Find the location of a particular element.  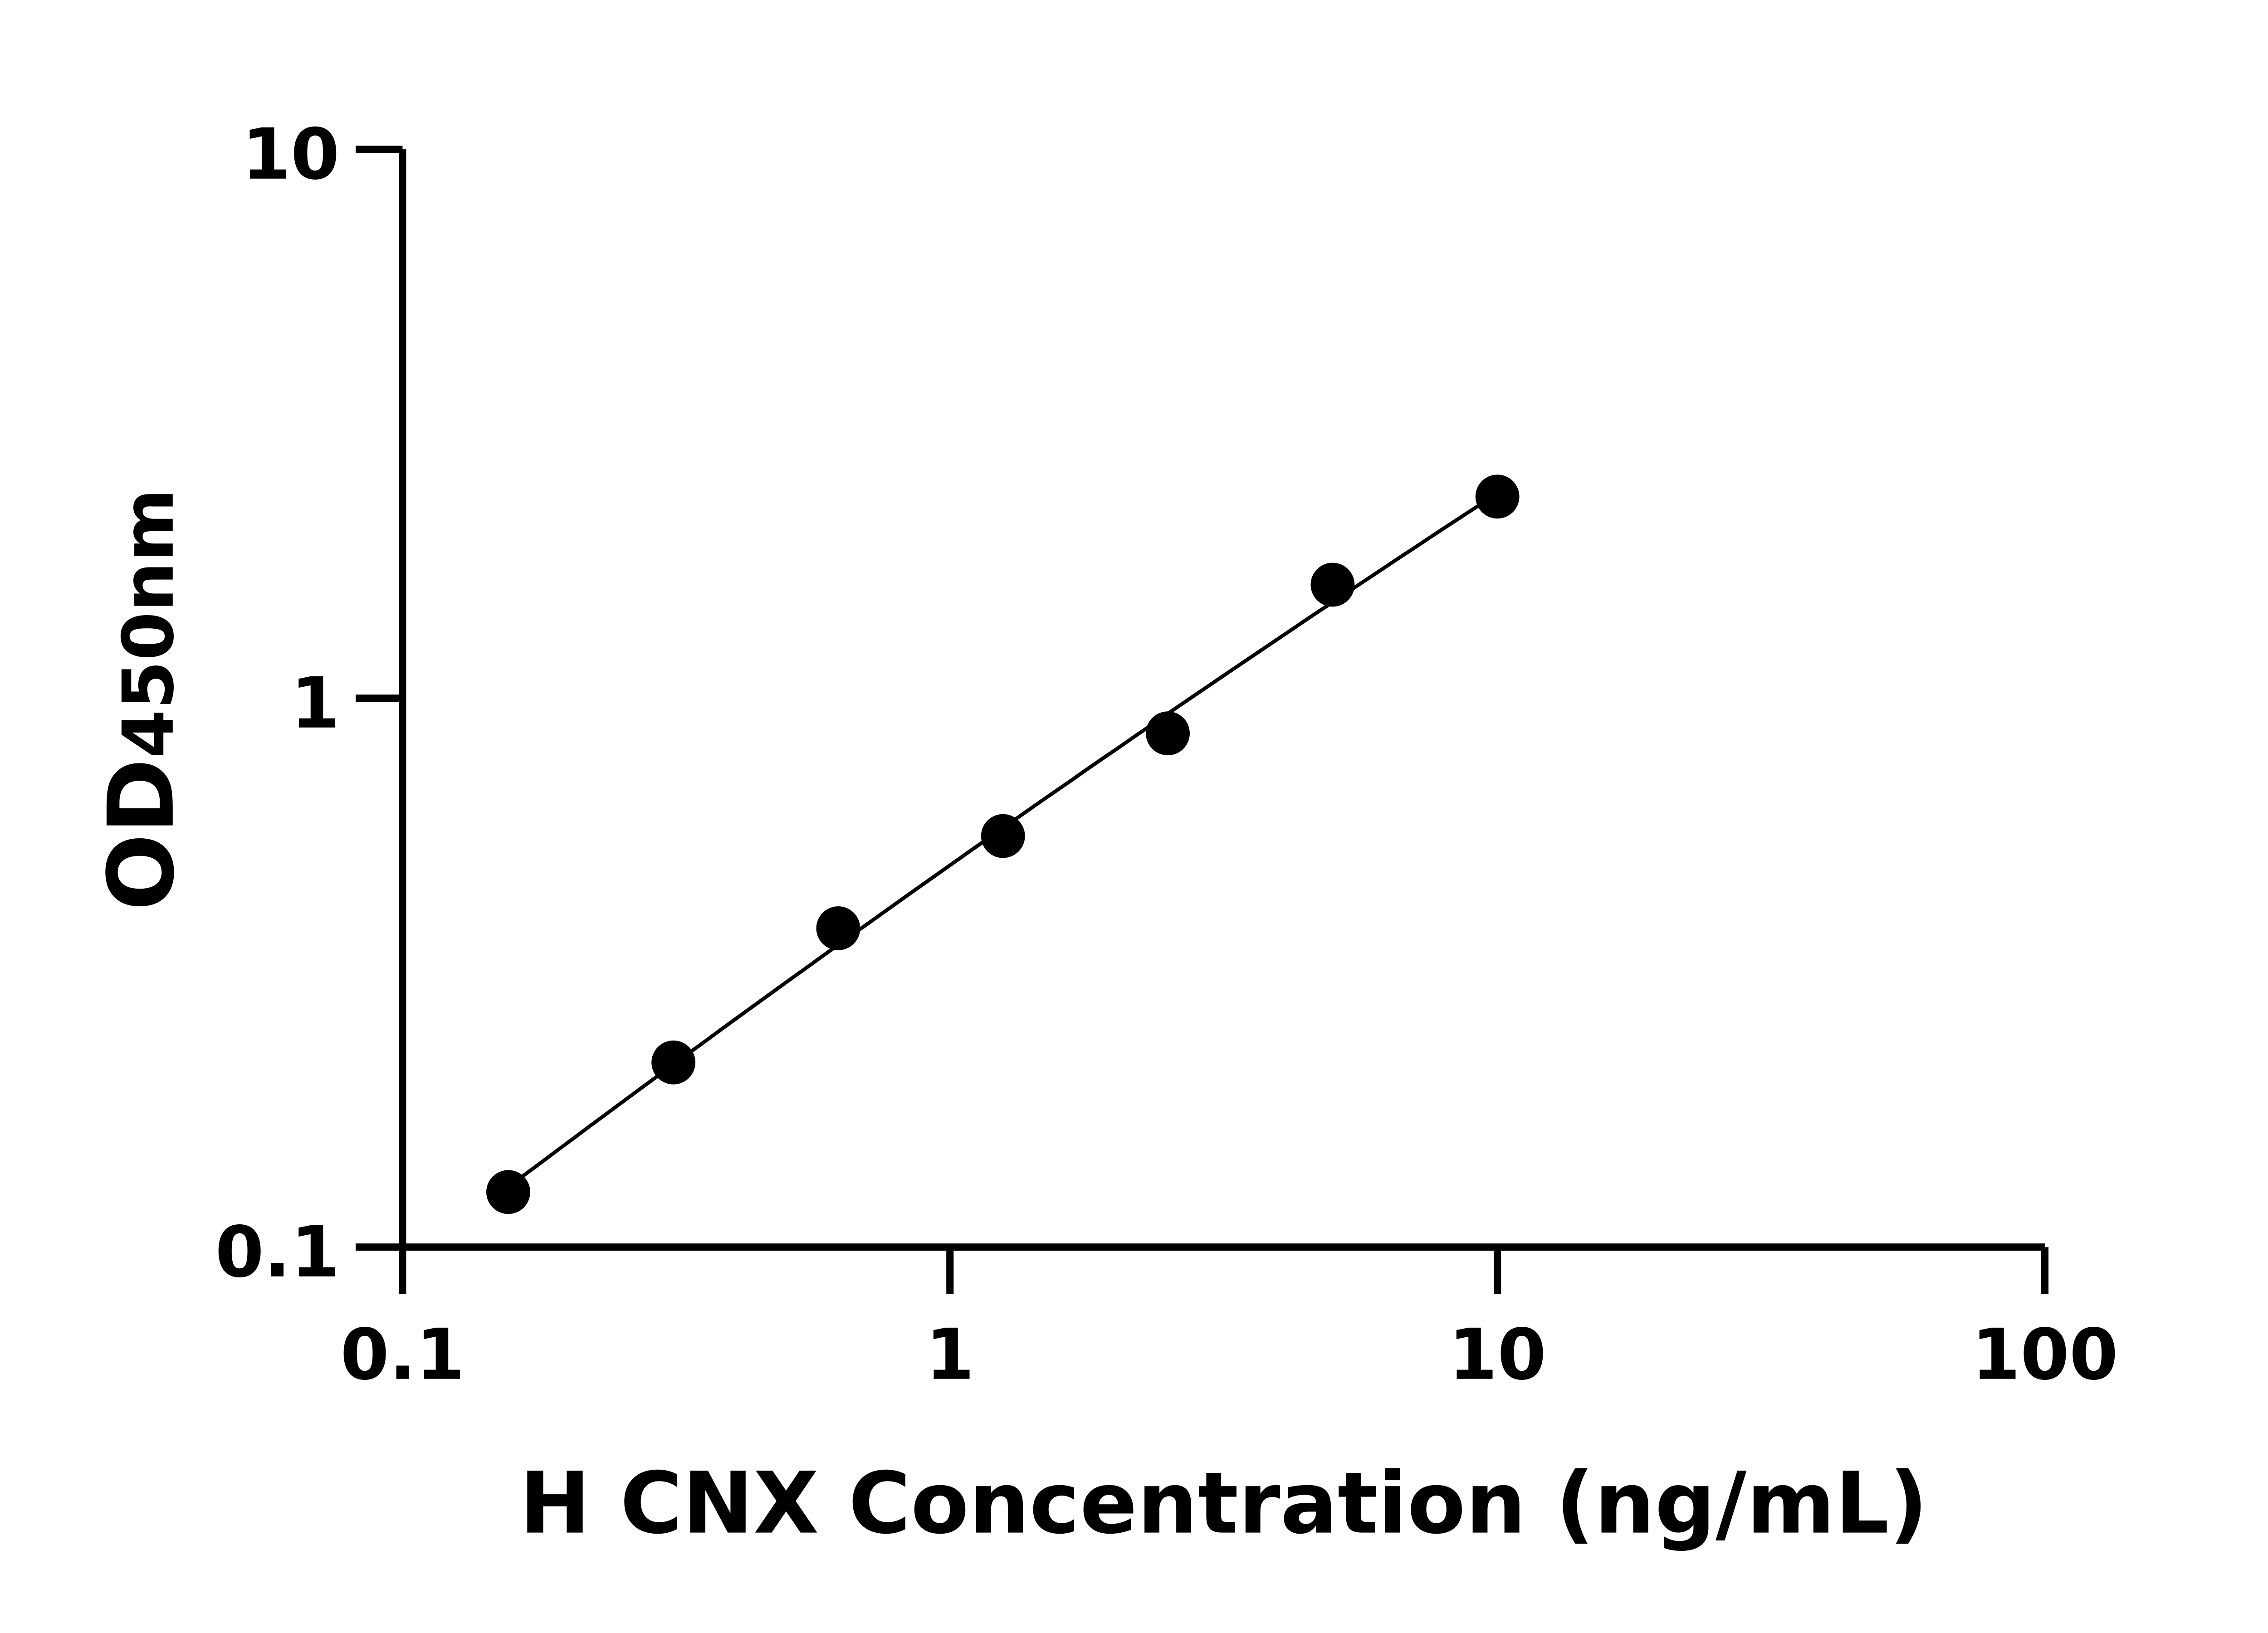

y-tick-label: 1 is located at coordinates (316, 703).